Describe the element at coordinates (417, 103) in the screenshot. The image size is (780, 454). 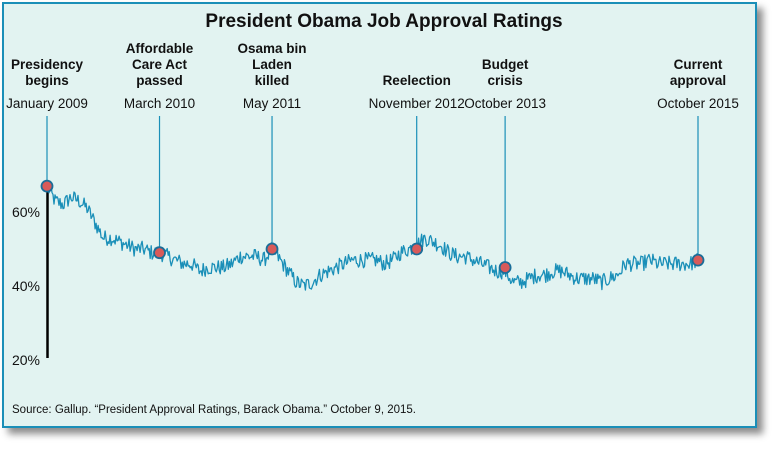
I see `event-date-label: November 2012` at that location.